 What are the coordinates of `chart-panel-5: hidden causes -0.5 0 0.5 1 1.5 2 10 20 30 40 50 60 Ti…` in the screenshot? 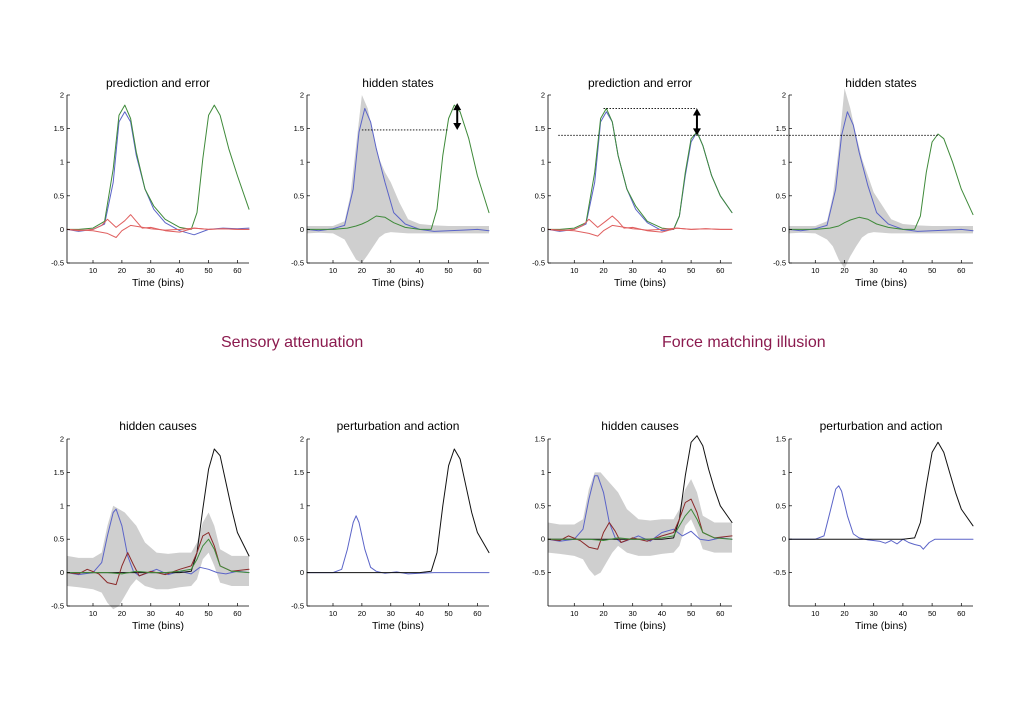 It's located at (150, 525).